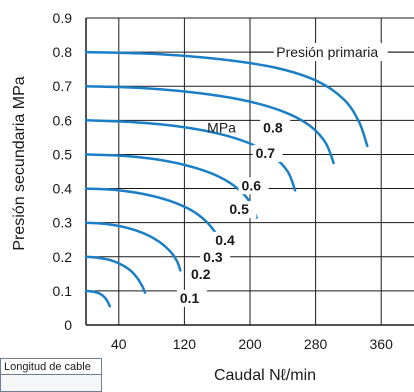  What do you see at coordinates (239, 209) in the screenshot?
I see `series-label-0.5: 0.5` at bounding box center [239, 209].